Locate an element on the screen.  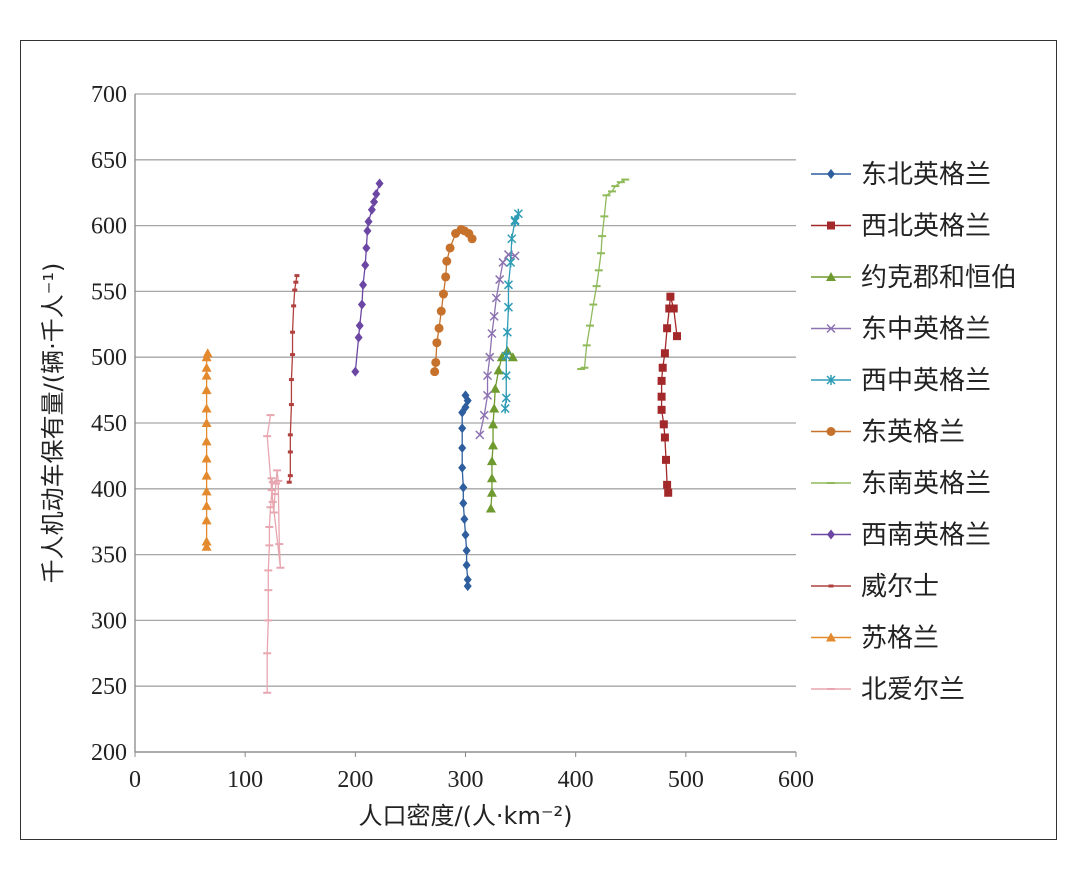
legend-item: 东英格兰 is located at coordinates (888, 433).